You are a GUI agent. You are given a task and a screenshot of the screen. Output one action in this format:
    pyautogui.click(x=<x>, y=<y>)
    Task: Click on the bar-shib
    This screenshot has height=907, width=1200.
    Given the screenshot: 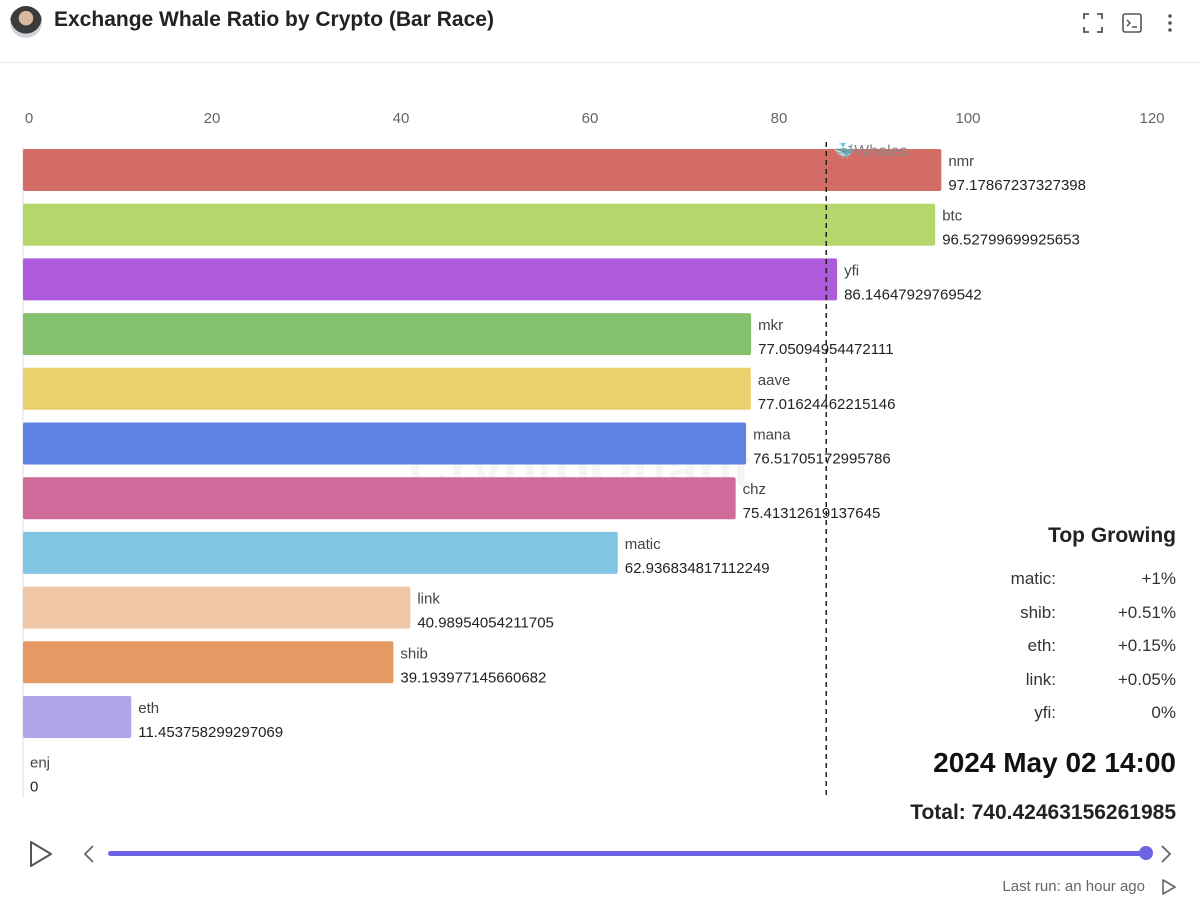 What is the action you would take?
    pyautogui.click(x=208, y=662)
    